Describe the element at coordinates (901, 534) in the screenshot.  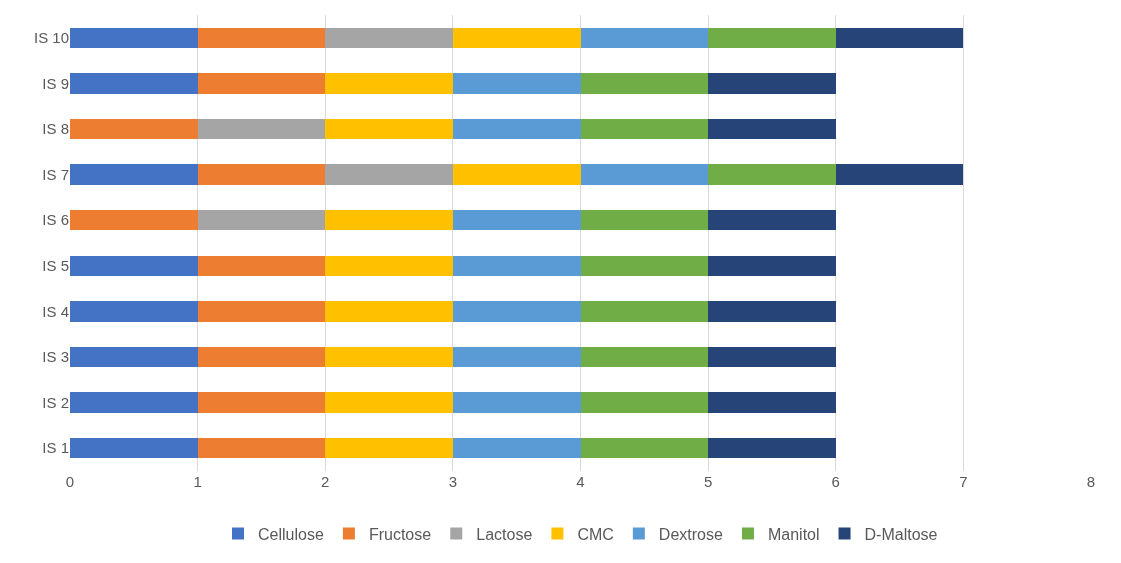
I see `legend-label: D-Maltose` at that location.